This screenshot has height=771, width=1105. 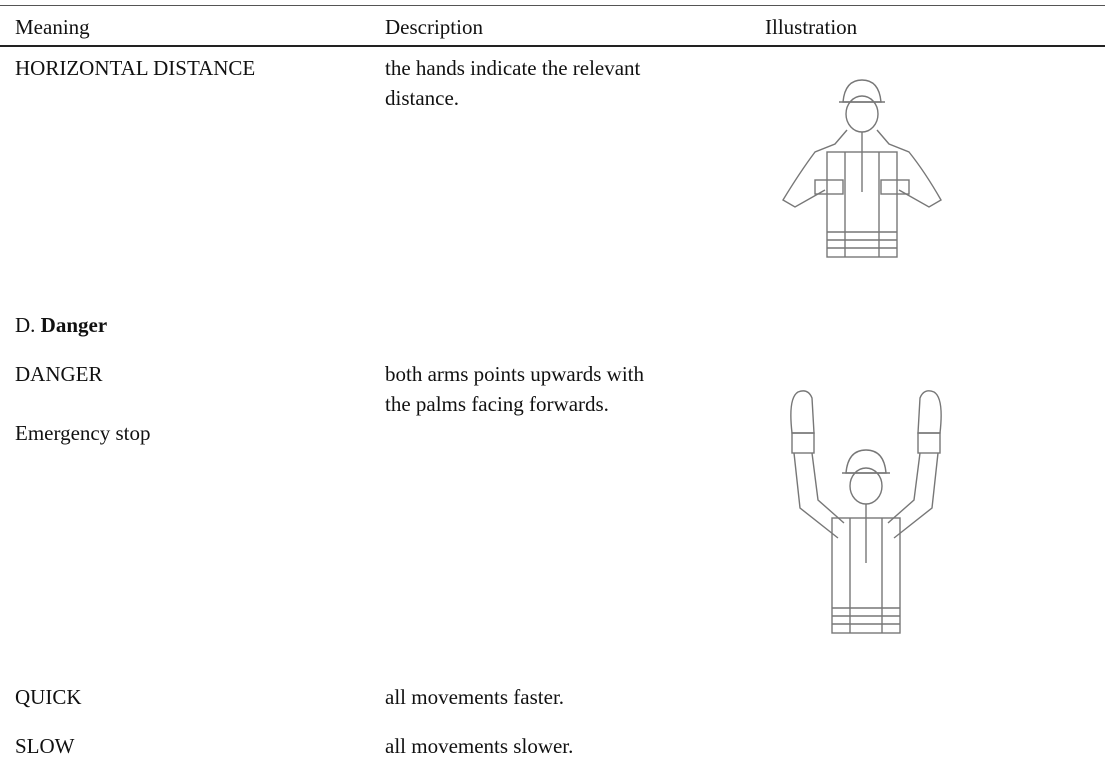 I want to click on description: both arms points upwards with, so click(x=514, y=374).